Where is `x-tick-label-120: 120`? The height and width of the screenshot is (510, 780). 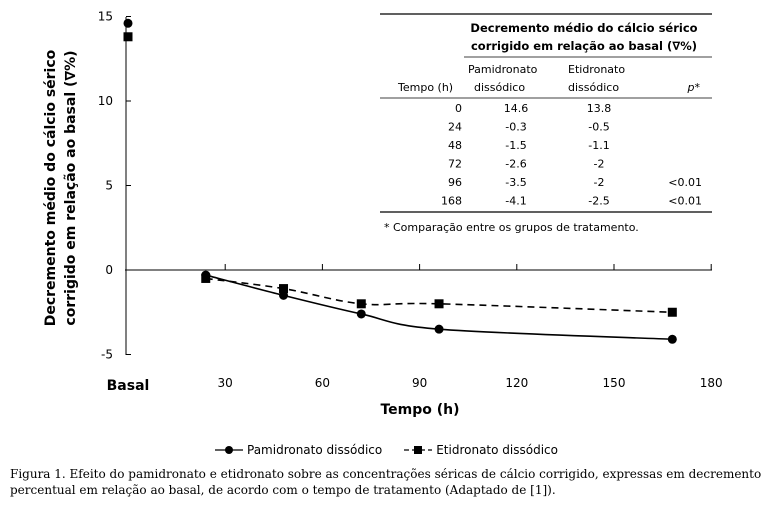 x-tick-label-120: 120 is located at coordinates (516, 383).